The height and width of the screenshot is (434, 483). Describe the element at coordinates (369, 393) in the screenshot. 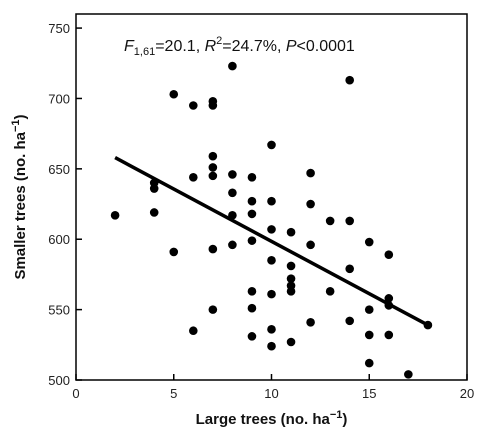

I see `x-tick-label: 15` at that location.